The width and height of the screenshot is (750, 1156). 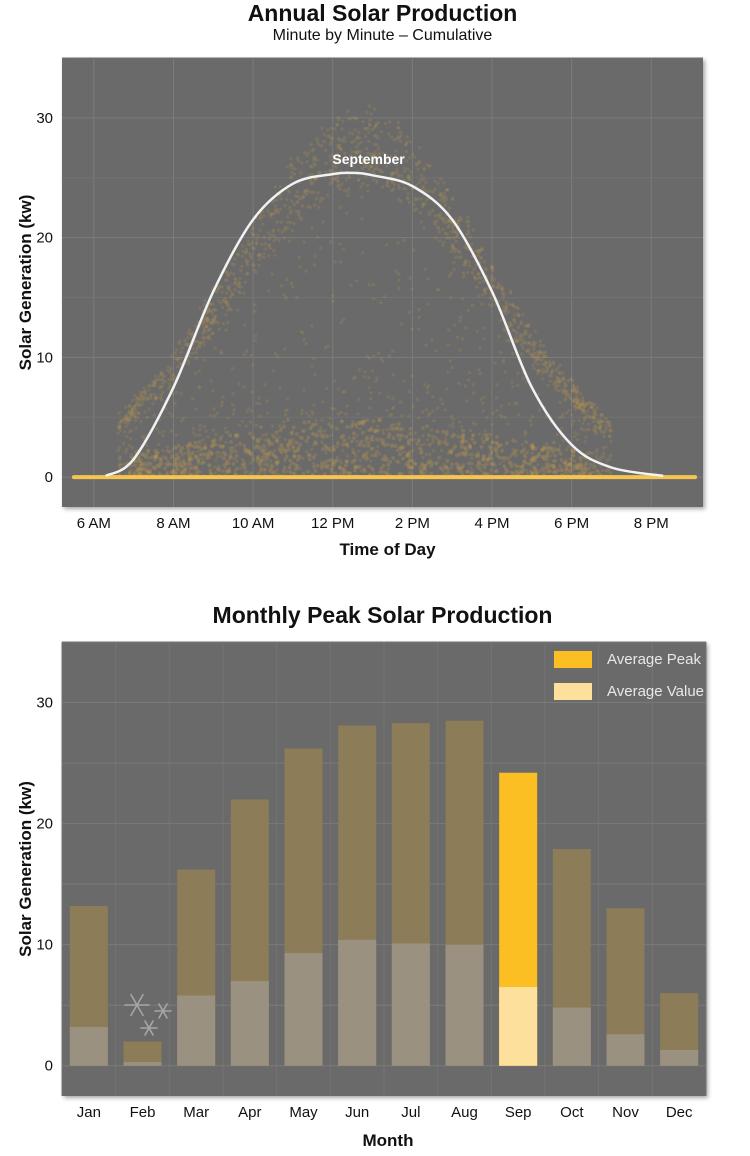 What do you see at coordinates (25, 869) in the screenshot?
I see `y-axis-label: Solar Generation (kw)` at bounding box center [25, 869].